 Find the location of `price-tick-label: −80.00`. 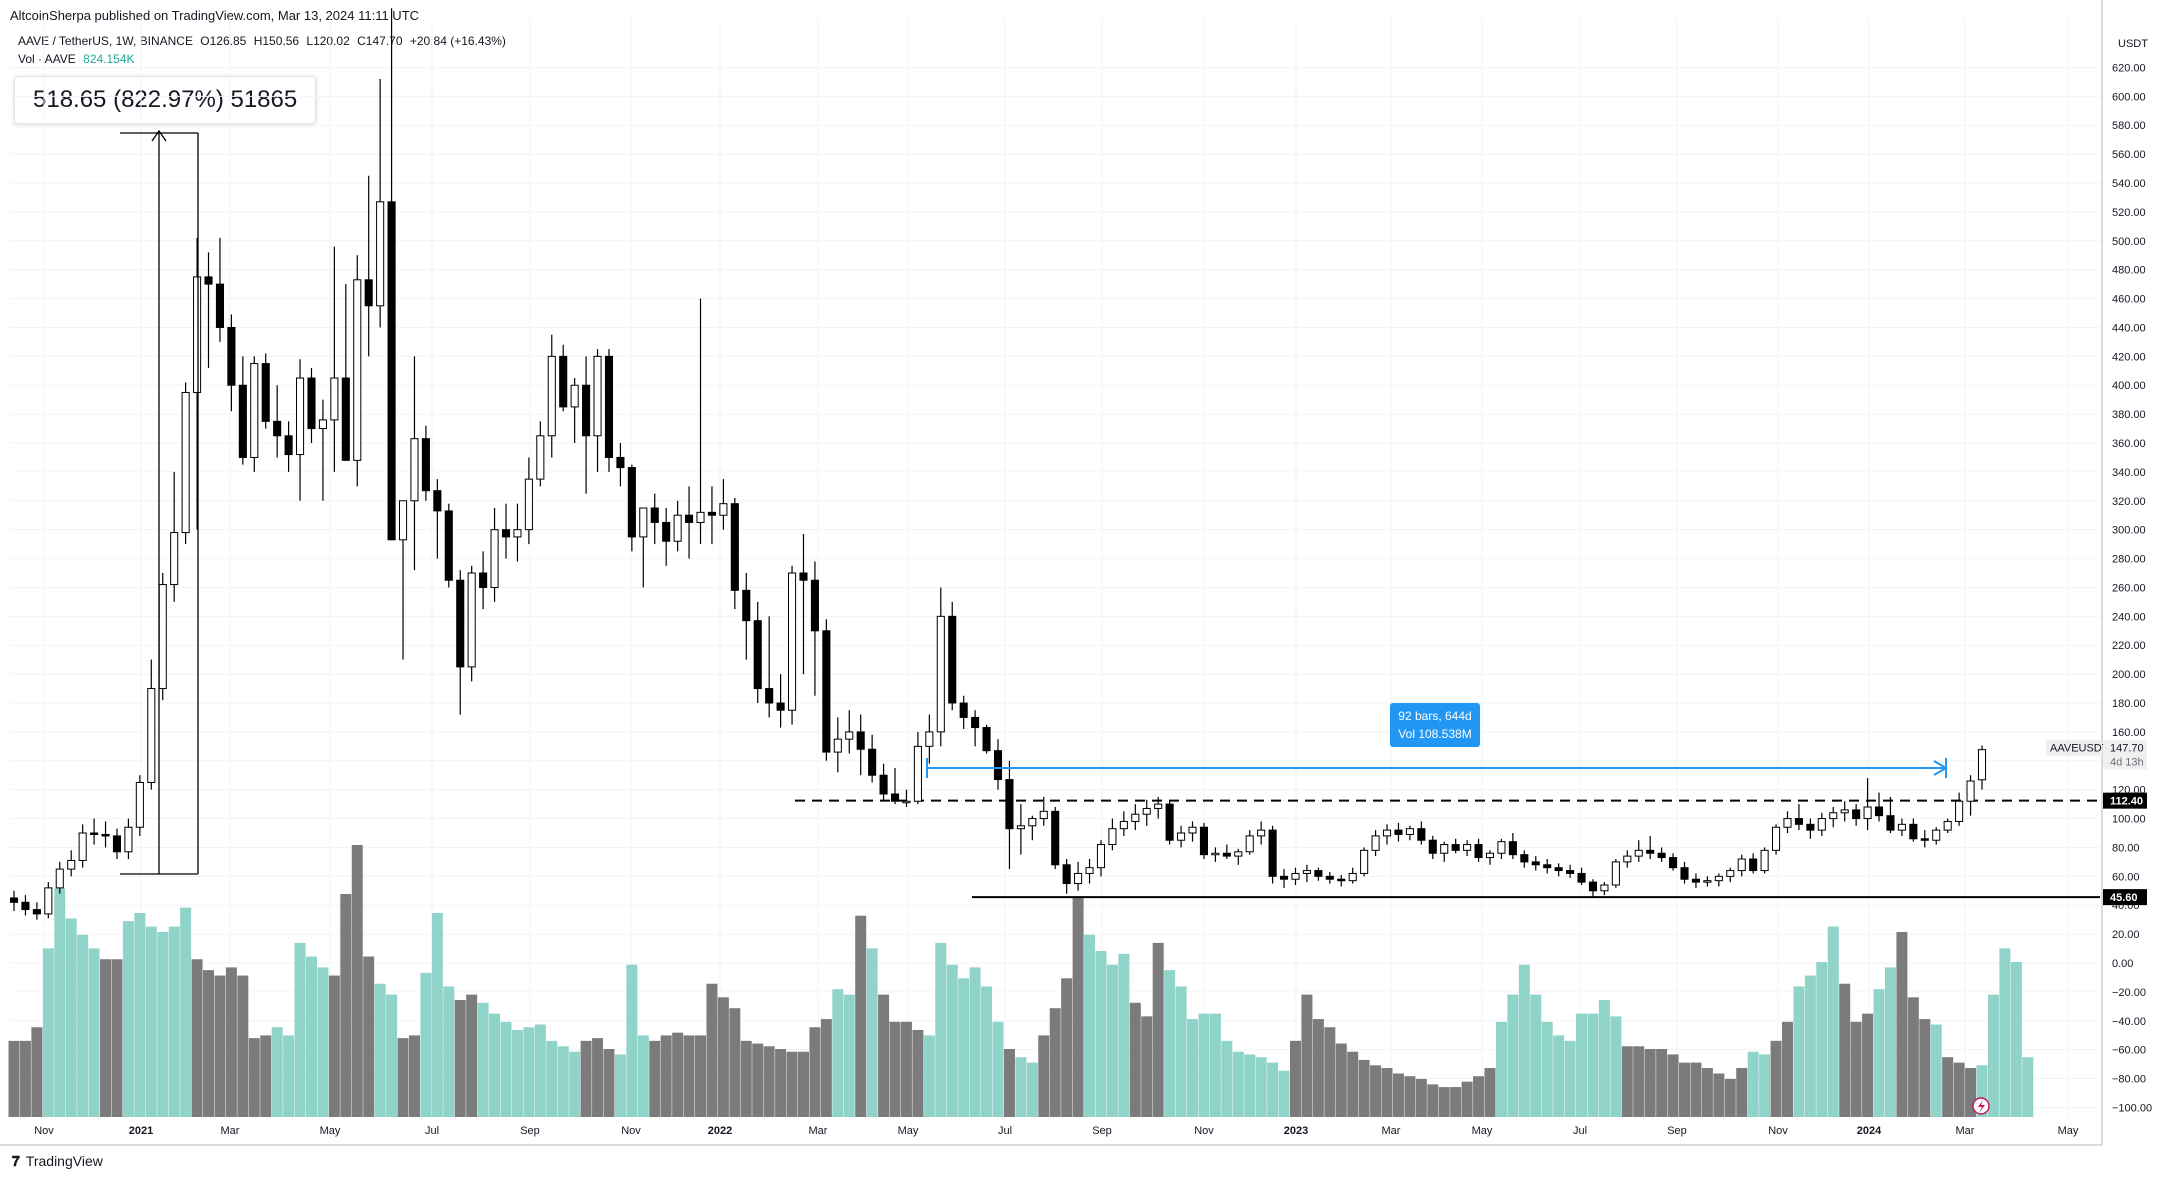

price-tick-label: −80.00 is located at coordinates (2129, 1080).